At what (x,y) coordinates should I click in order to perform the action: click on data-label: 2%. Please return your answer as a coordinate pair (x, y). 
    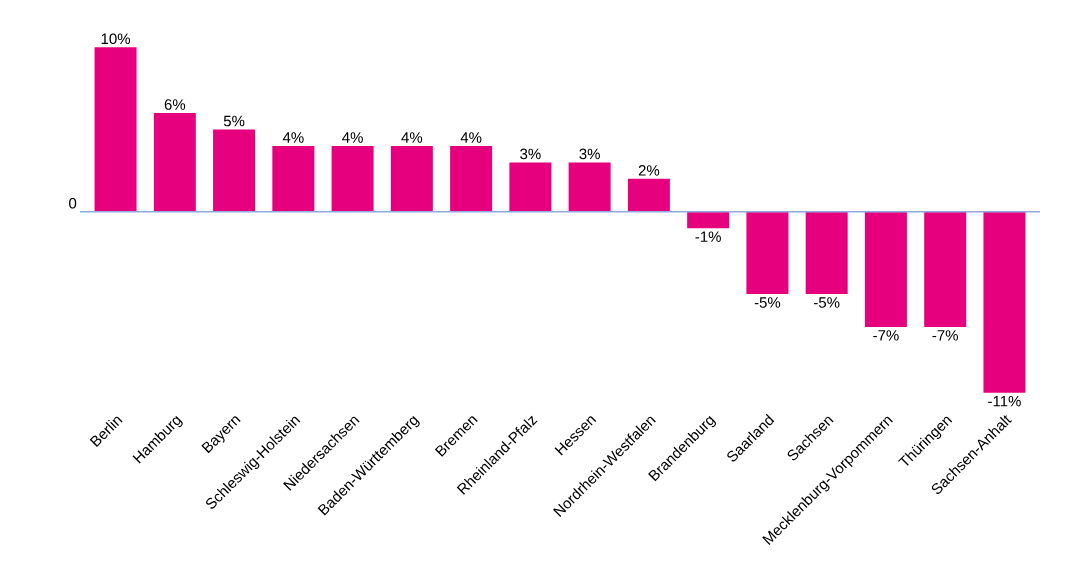
    Looking at the image, I should click on (649, 170).